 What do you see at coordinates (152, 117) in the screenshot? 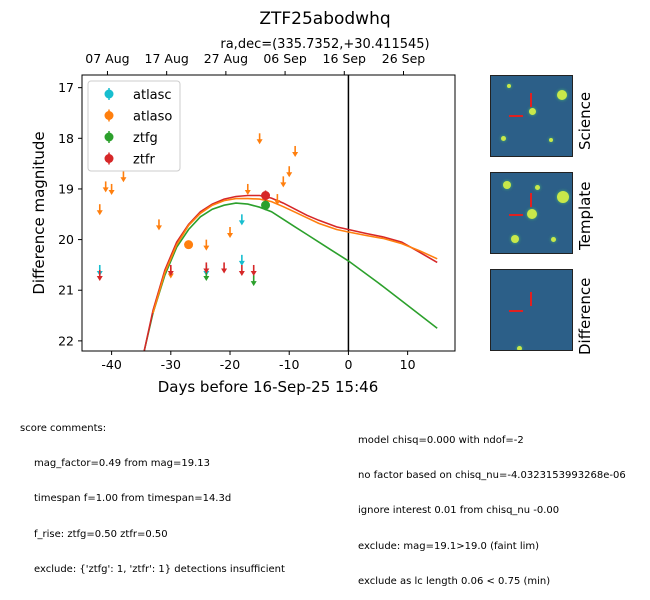
I see `legend-label: atlaso` at bounding box center [152, 117].